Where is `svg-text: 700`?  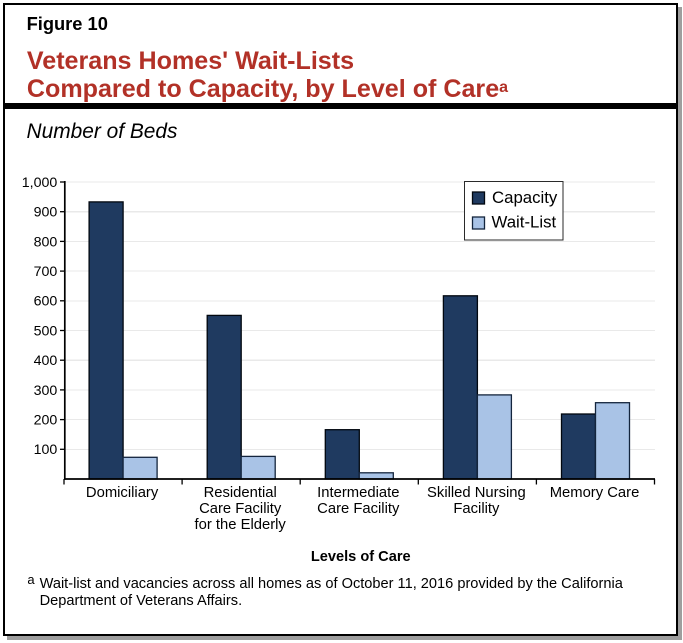 svg-text: 700 is located at coordinates (46, 272).